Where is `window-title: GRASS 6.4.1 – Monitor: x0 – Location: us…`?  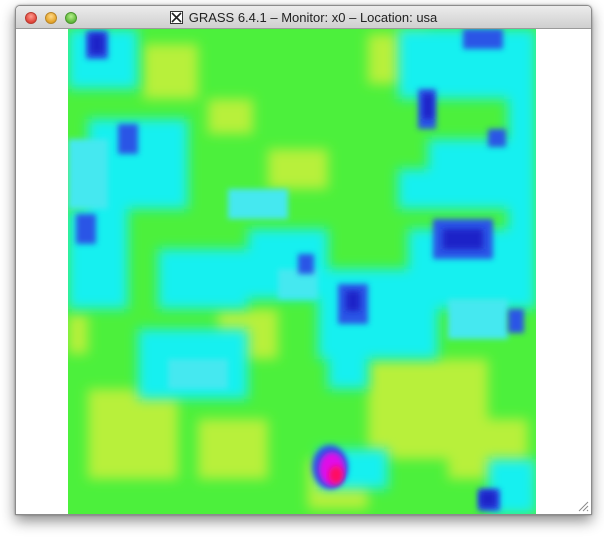
window-title: GRASS 6.4.1 – Monitor: x0 – Location: us… is located at coordinates (313, 17).